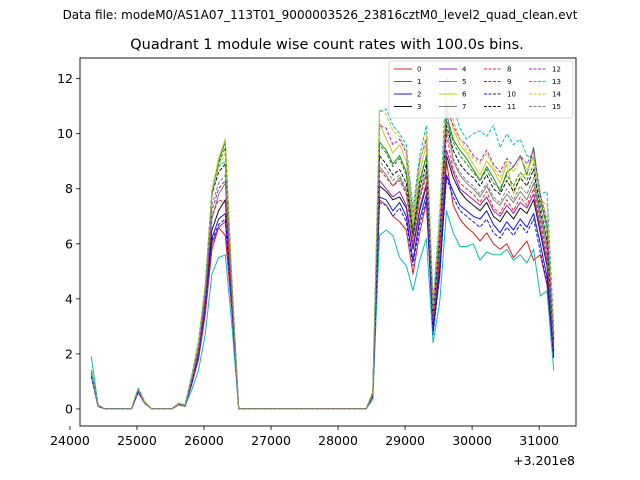 The width and height of the screenshot is (640, 480). Describe the element at coordinates (556, 95) in the screenshot. I see `legend-label: 14` at that location.